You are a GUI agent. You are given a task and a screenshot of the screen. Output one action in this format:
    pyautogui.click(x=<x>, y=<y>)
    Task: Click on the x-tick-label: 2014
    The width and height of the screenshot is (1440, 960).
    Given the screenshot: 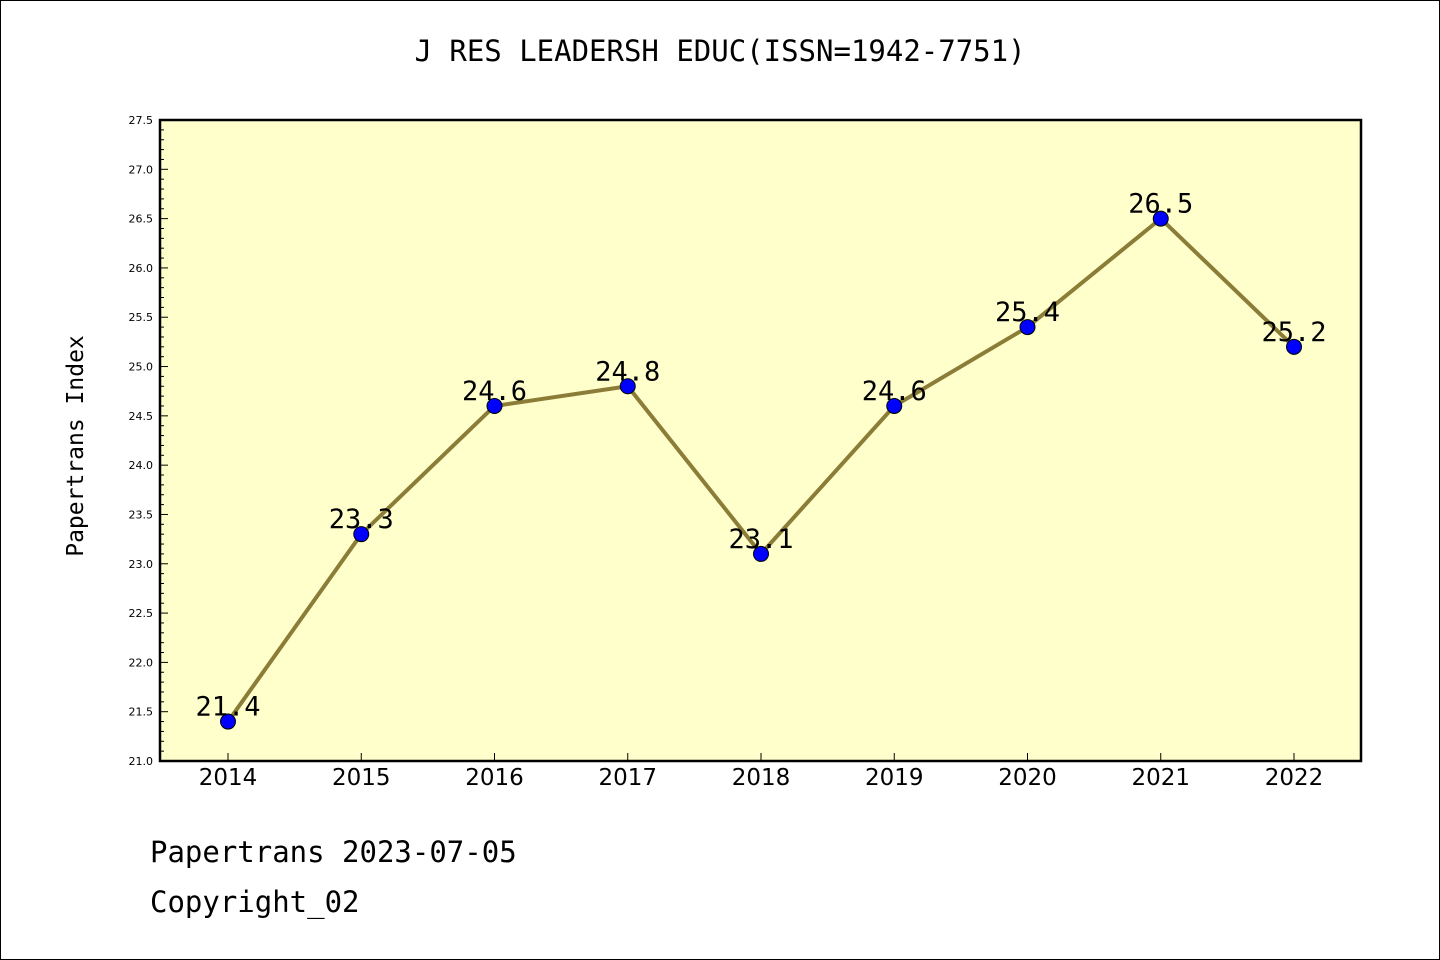 What is the action you would take?
    pyautogui.click(x=228, y=778)
    